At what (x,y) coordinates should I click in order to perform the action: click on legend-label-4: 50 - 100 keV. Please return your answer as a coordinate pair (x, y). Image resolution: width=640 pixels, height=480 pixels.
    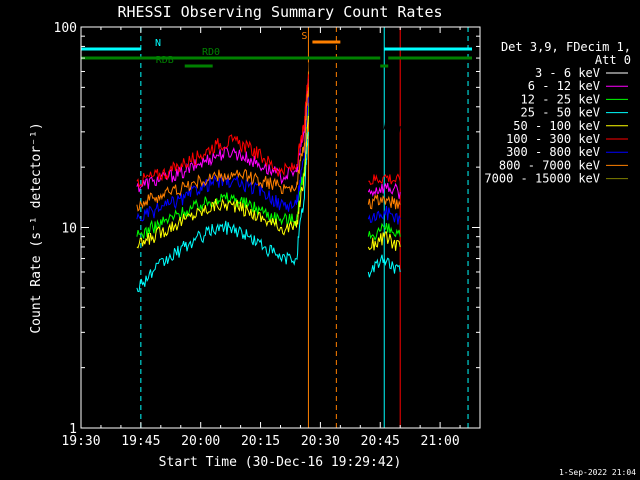
    Looking at the image, I should click on (556, 126).